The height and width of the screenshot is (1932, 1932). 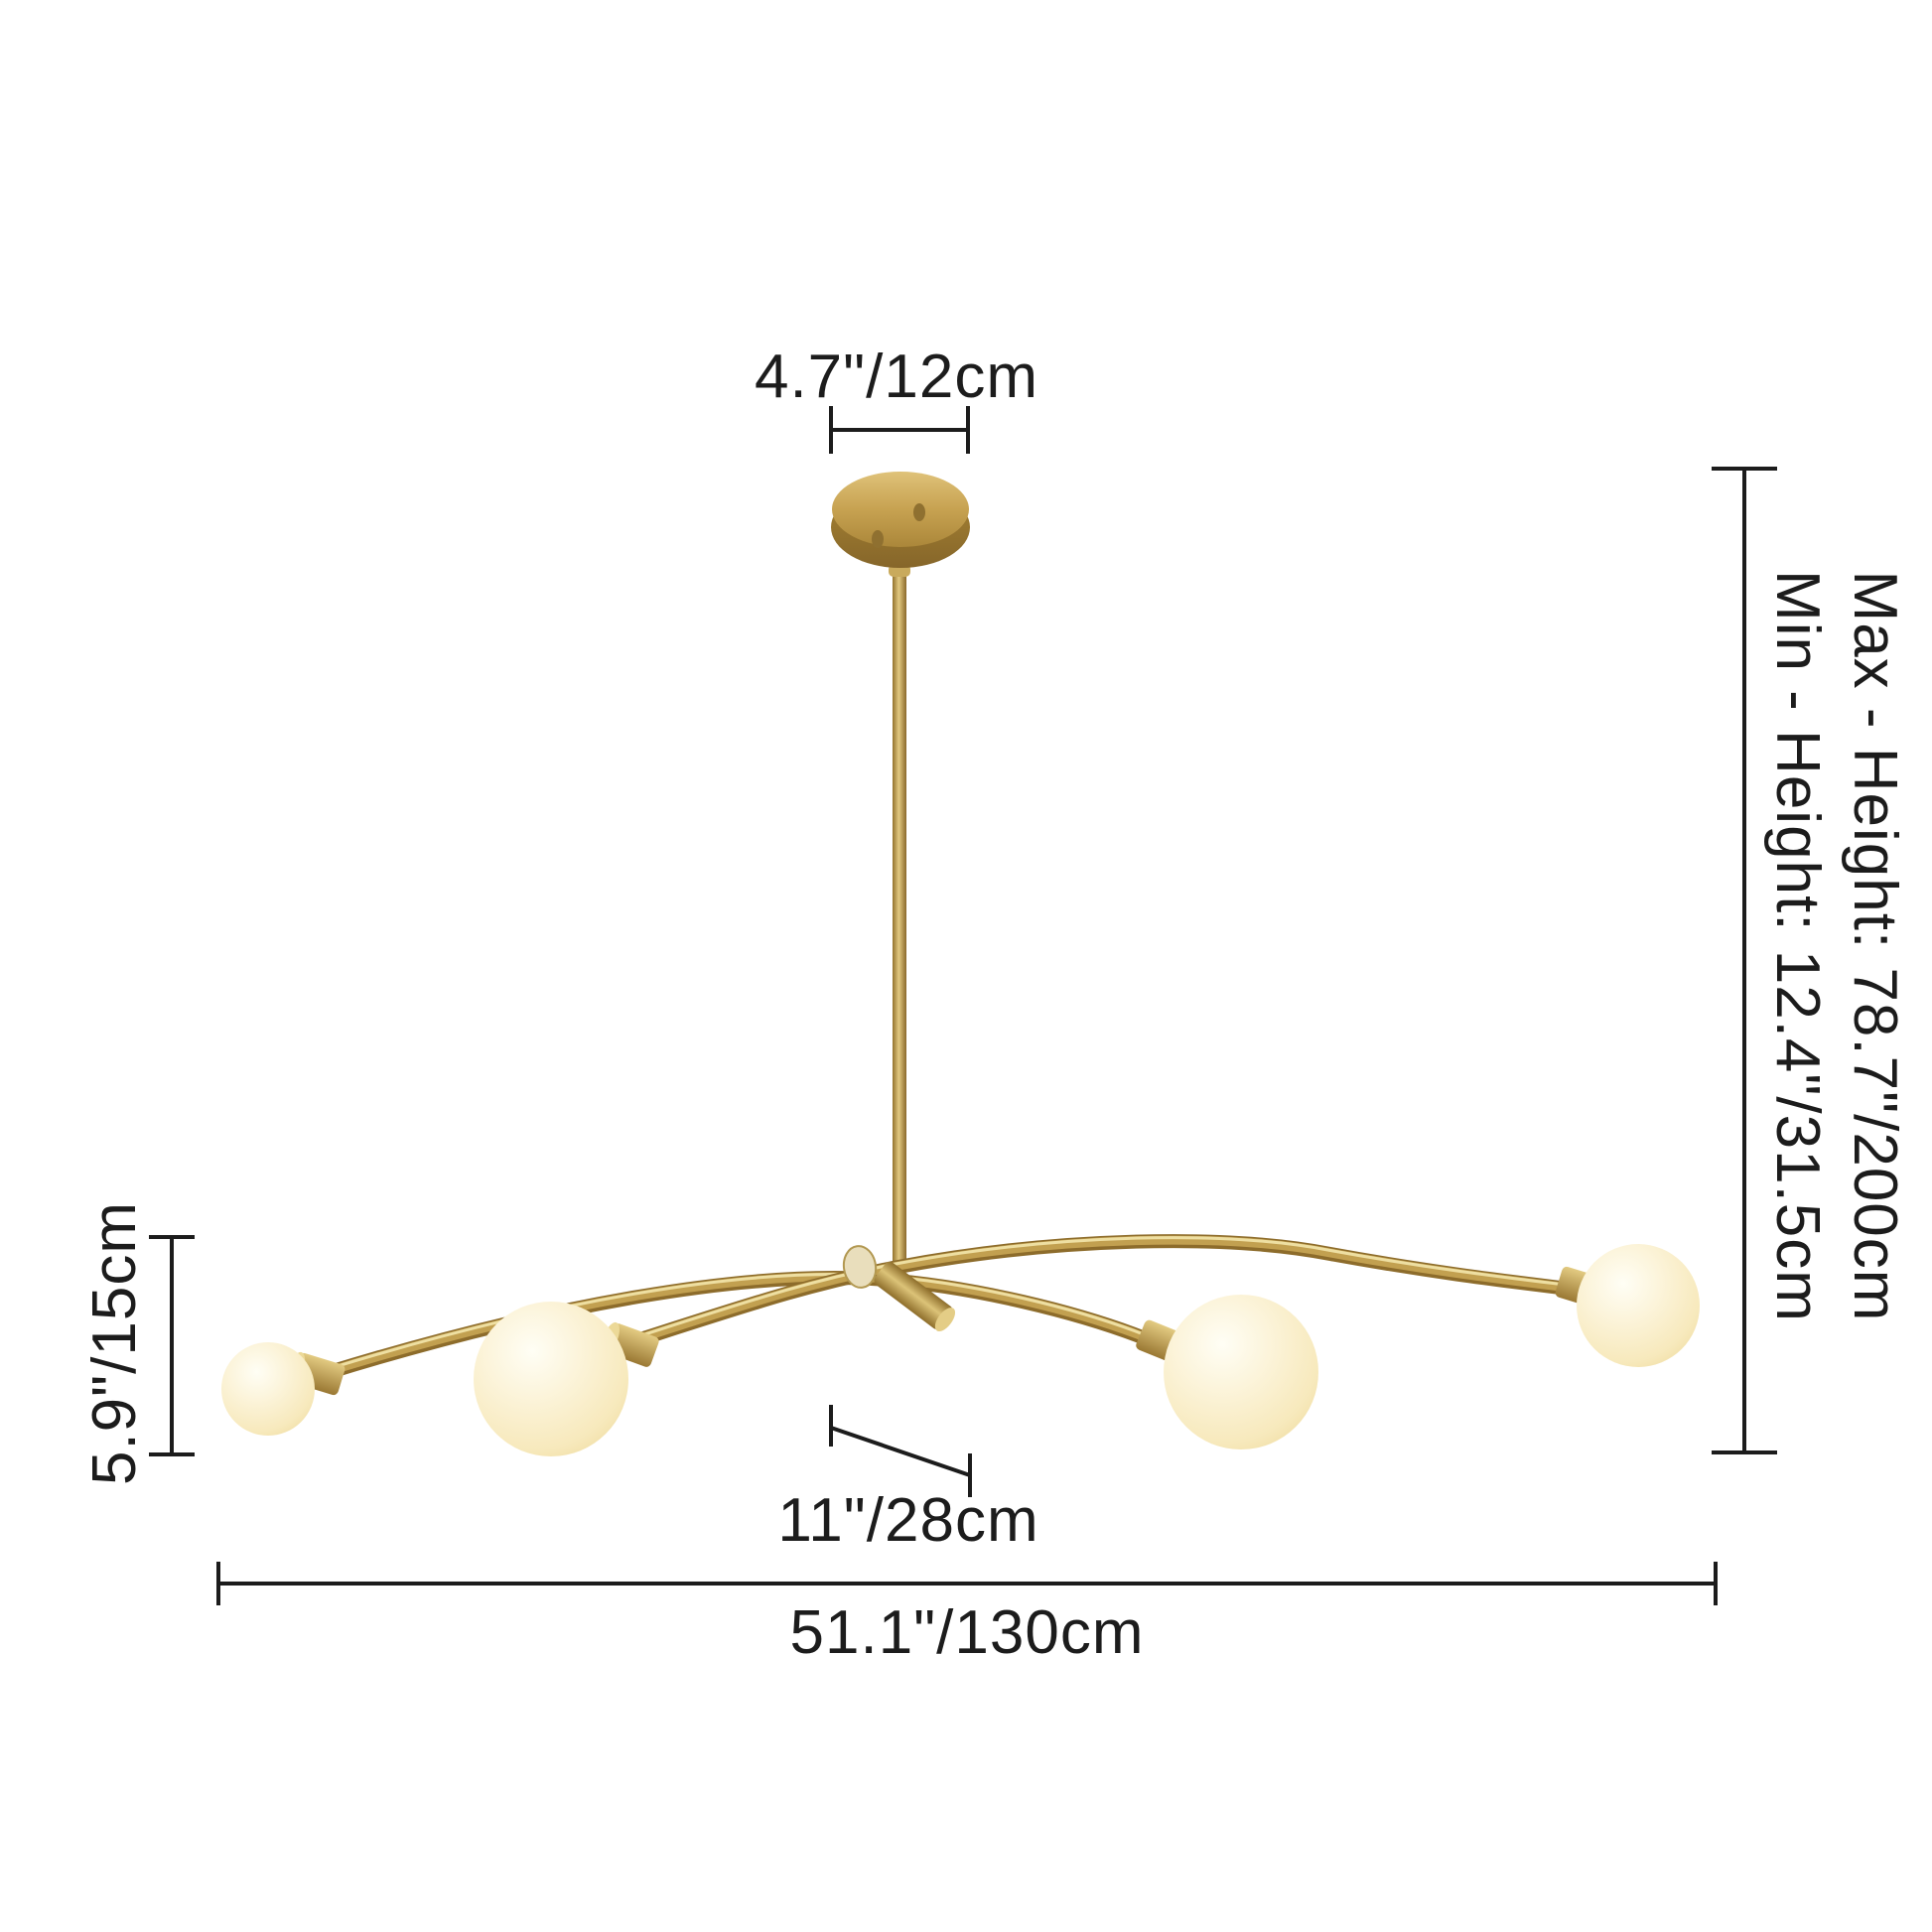 I want to click on arm-left-pair, so click(x=745, y=1324).